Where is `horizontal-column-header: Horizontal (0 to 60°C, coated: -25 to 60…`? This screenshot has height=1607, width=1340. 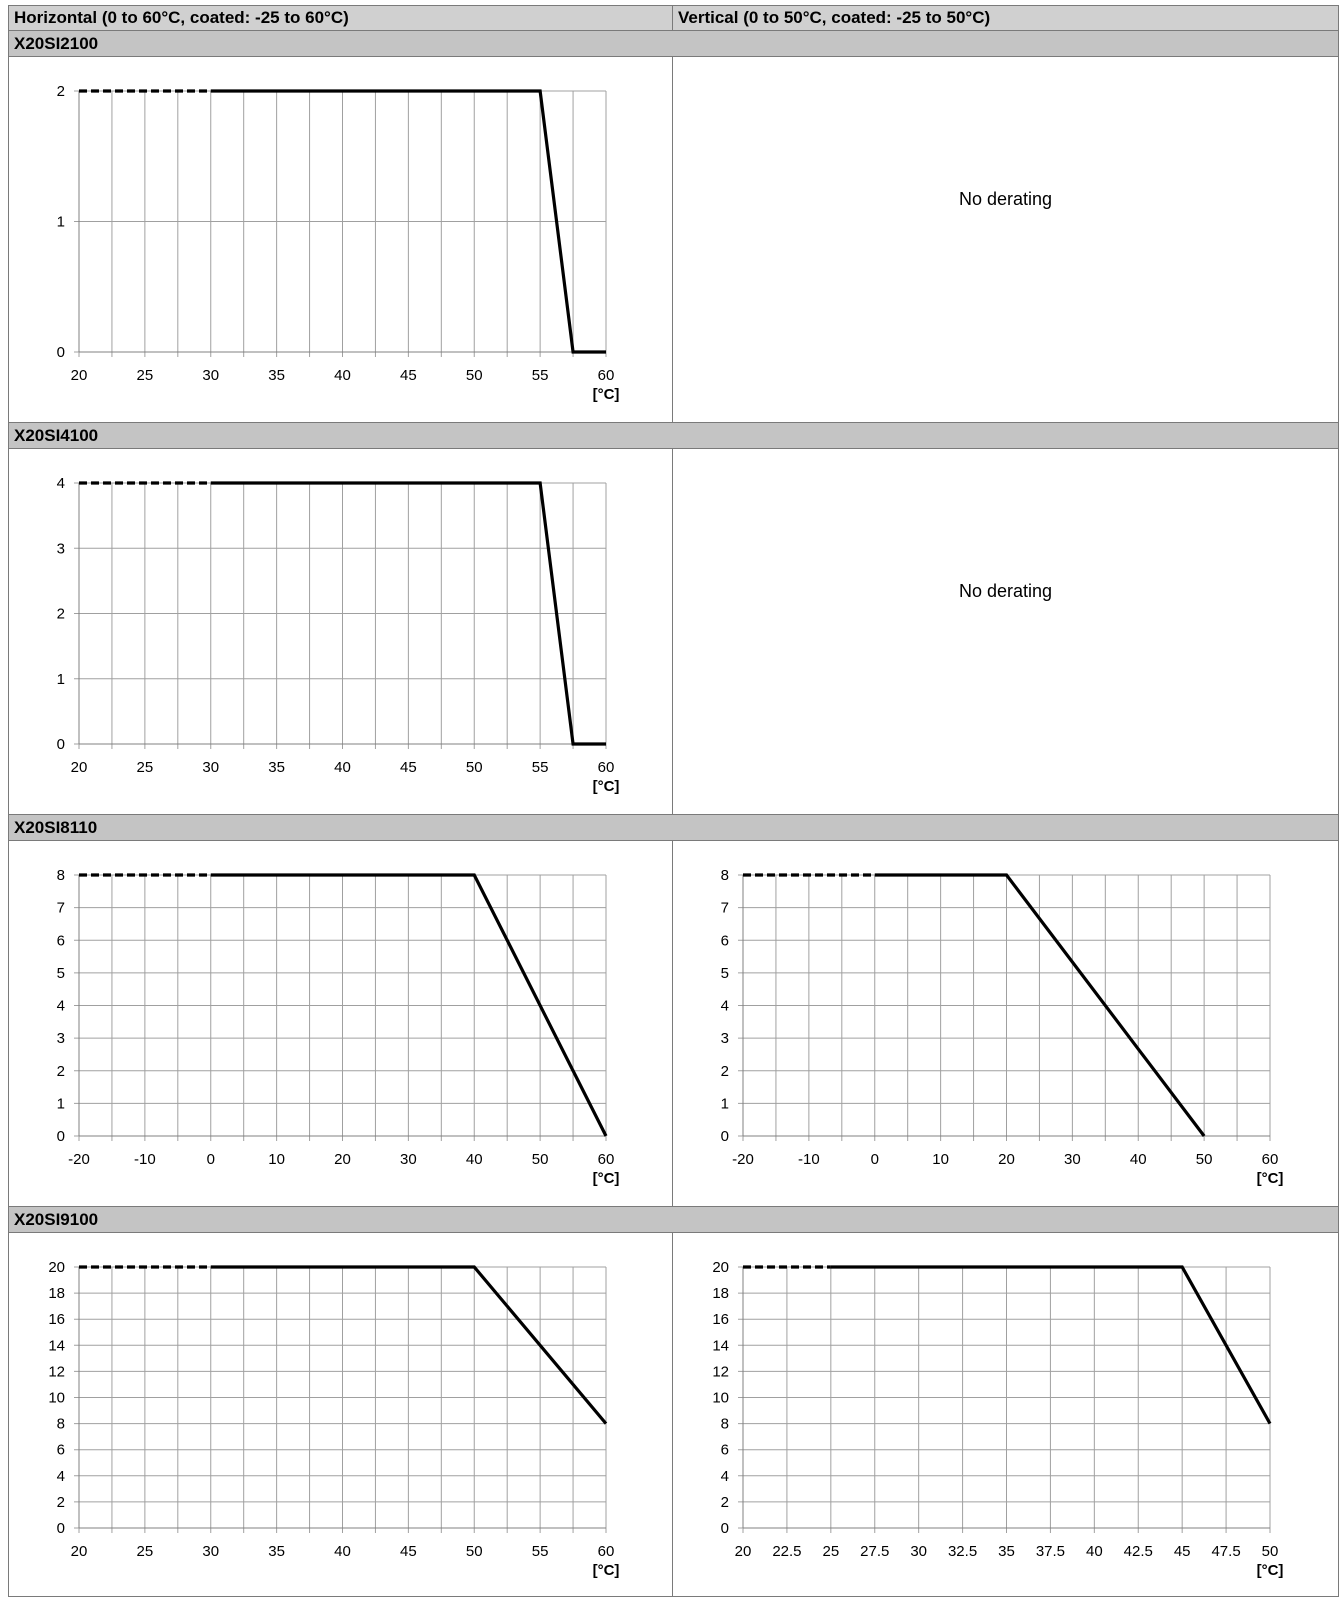 horizontal-column-header: Horizontal (0 to 60°C, coated: -25 to 60… is located at coordinates (340, 18).